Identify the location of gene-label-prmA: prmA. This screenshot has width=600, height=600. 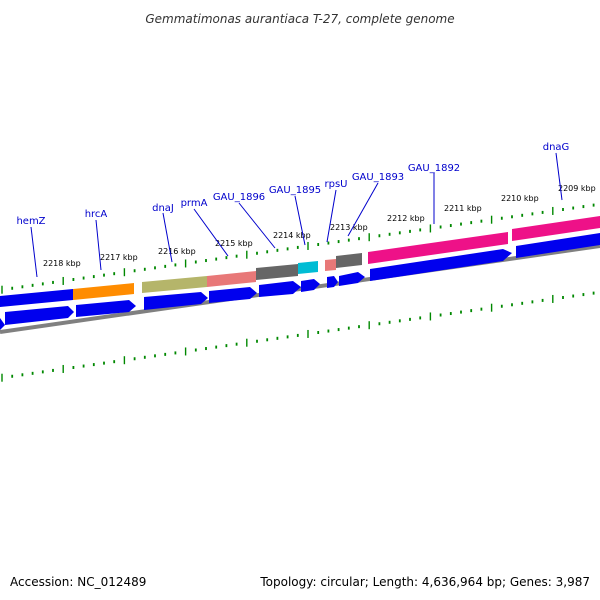
(194, 203).